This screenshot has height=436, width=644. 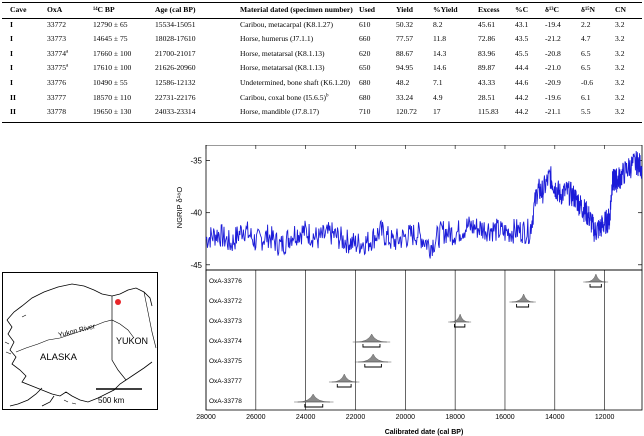 I want to click on site-marker, so click(x=118, y=302).